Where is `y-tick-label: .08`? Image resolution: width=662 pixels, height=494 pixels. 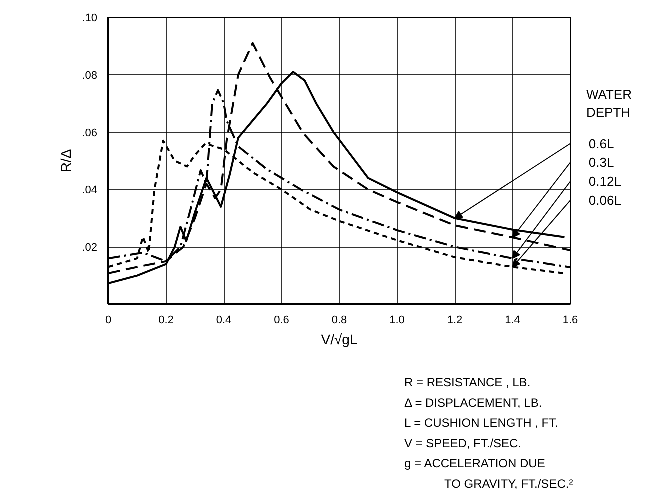
y-tick-label: .08 is located at coordinates (90, 76).